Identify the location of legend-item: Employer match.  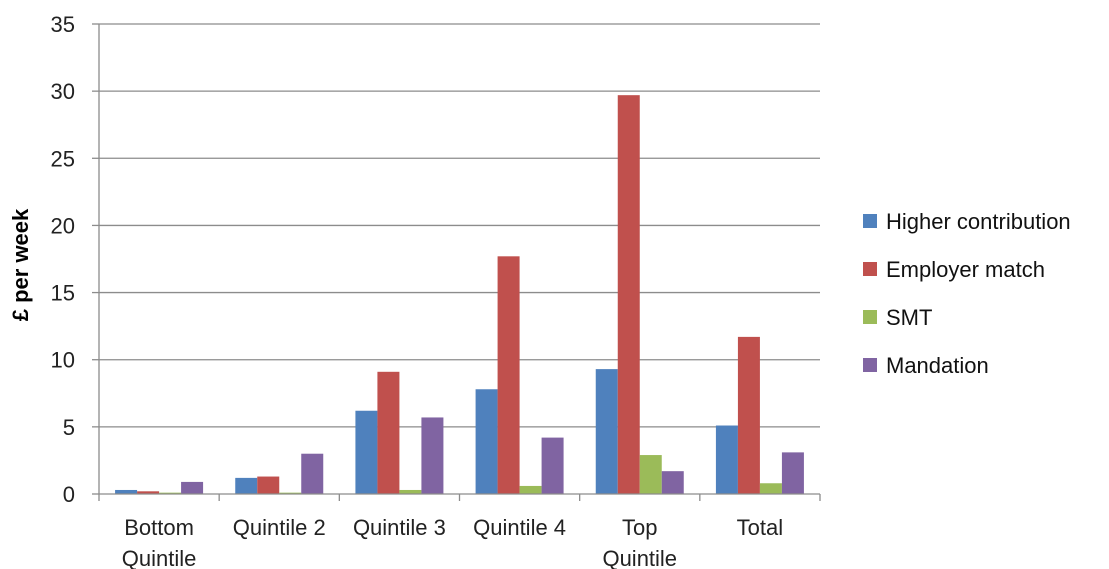
(954, 269).